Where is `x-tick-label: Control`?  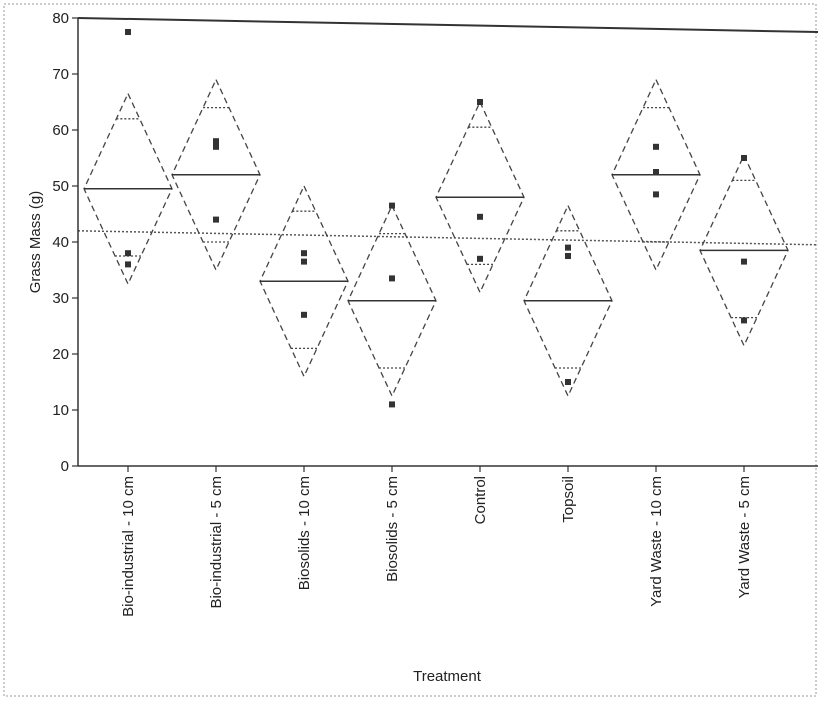 x-tick-label: Control is located at coordinates (480, 500).